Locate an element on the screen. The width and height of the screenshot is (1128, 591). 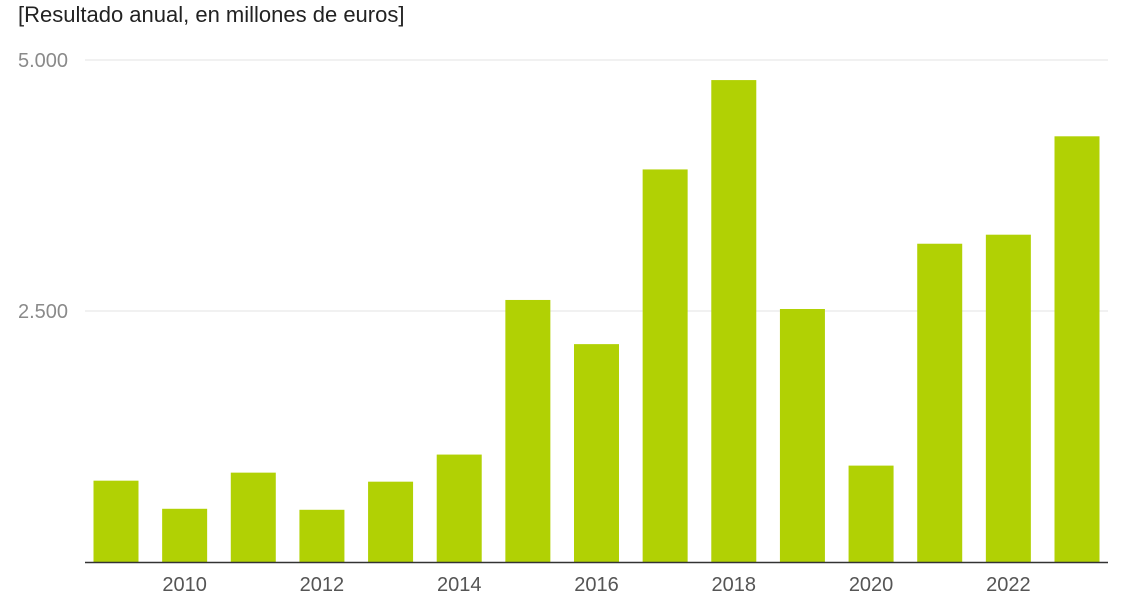
y-tick-label: 2.500 is located at coordinates (43, 312).